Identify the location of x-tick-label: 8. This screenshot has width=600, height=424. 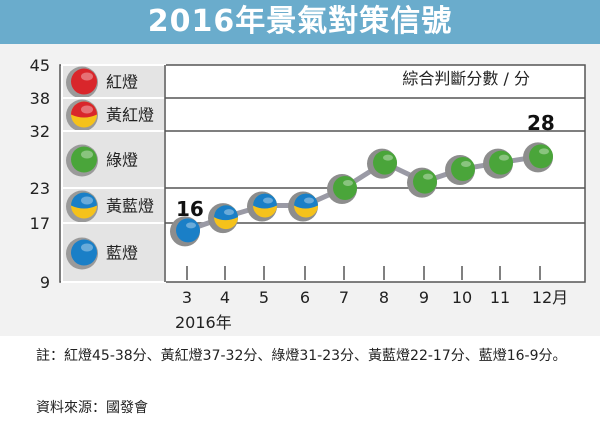
(384, 297).